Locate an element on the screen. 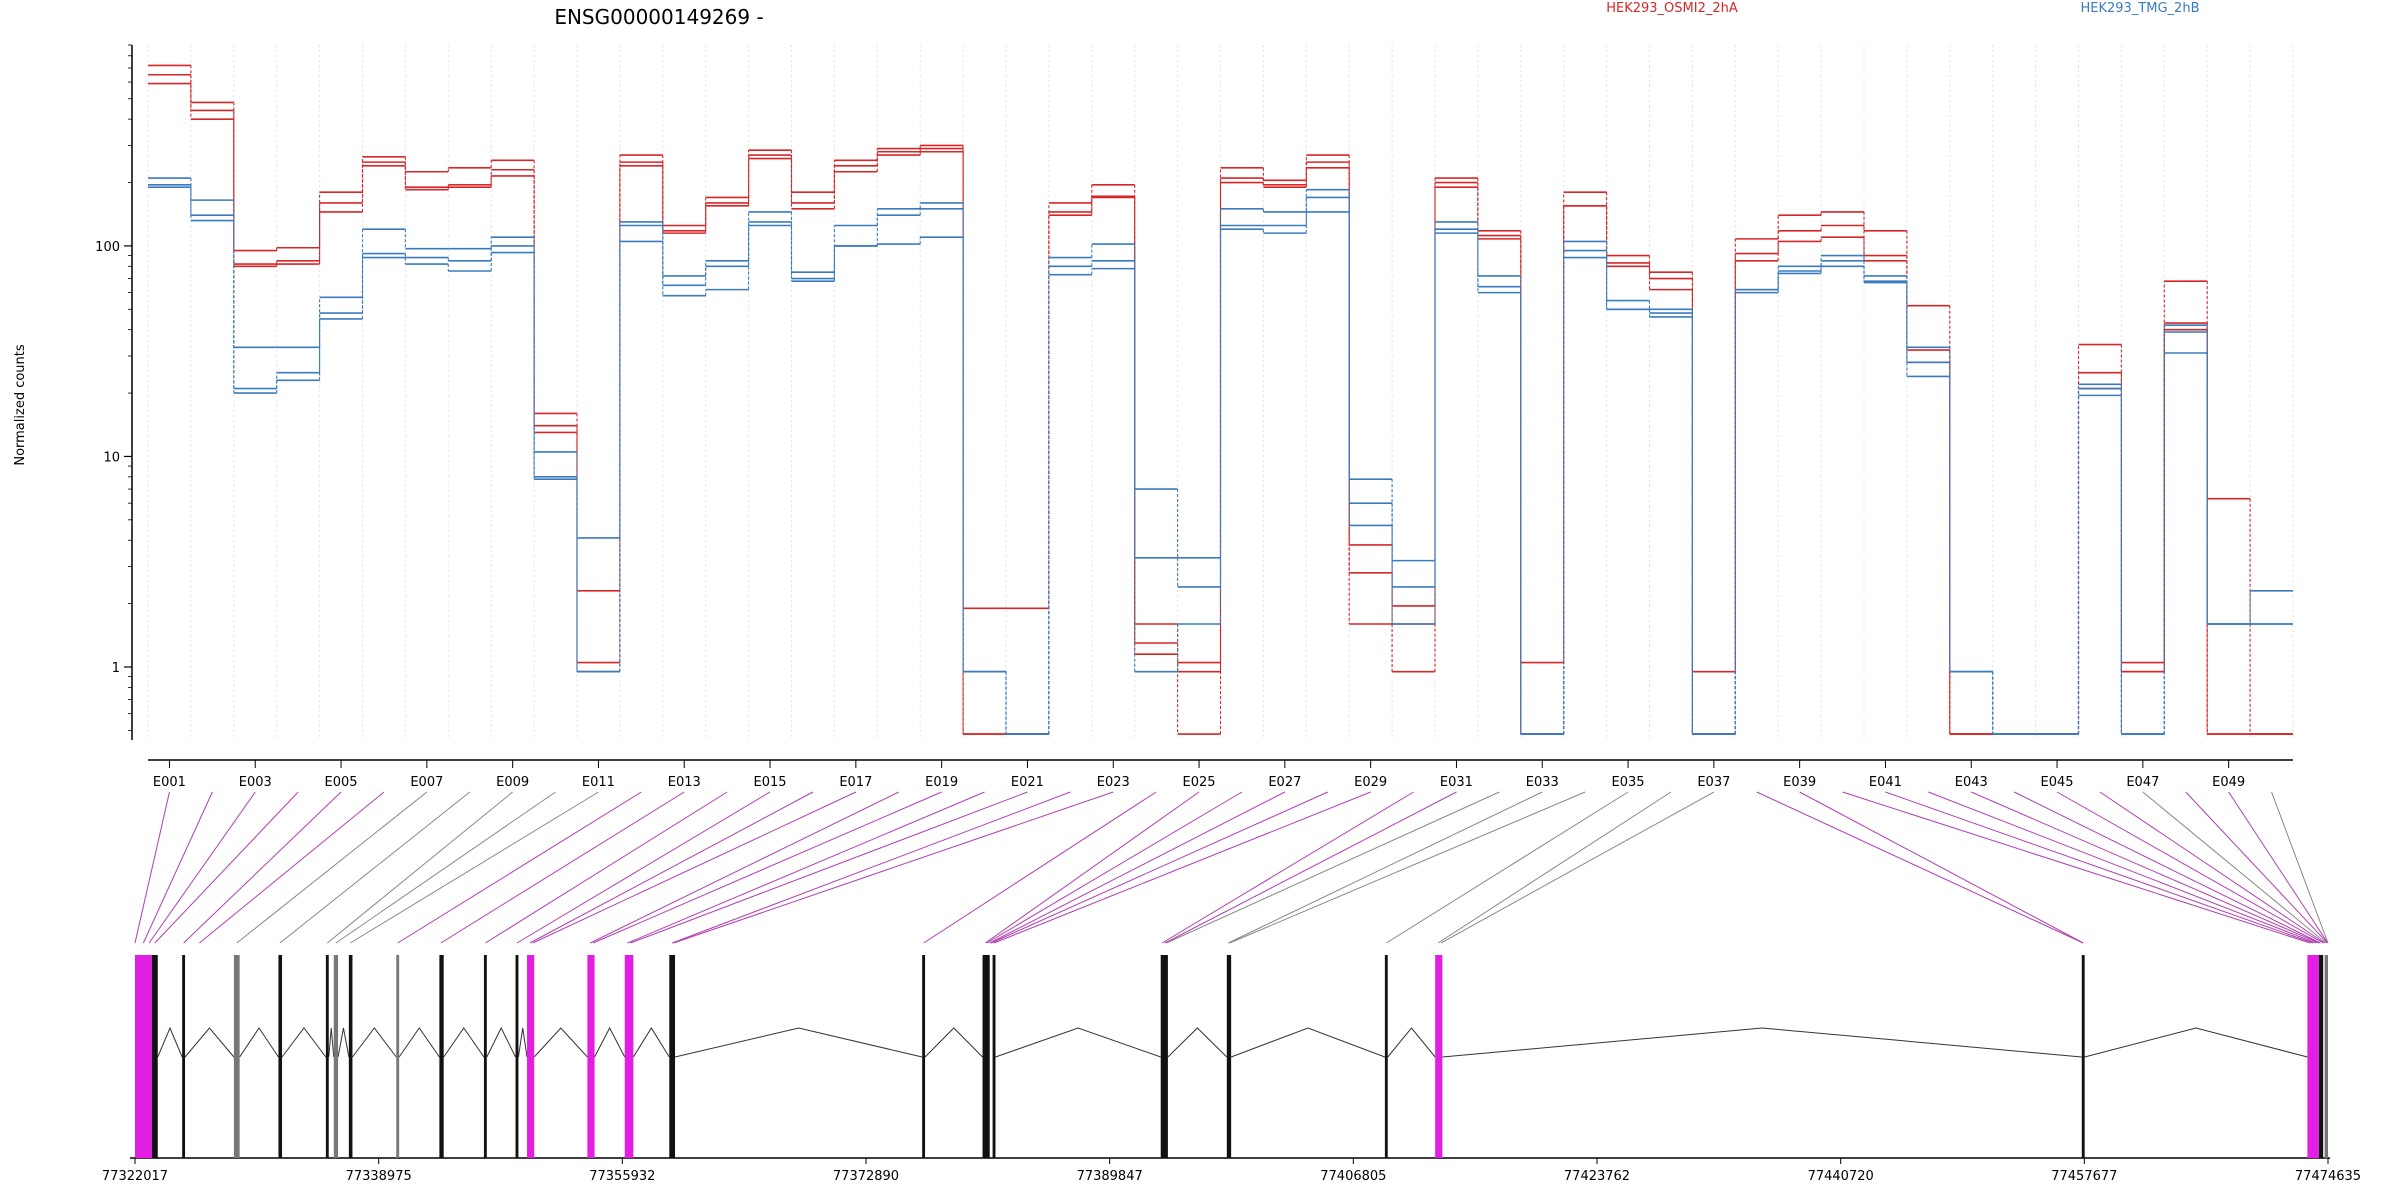  x-tick-label: E007 is located at coordinates (426, 782).